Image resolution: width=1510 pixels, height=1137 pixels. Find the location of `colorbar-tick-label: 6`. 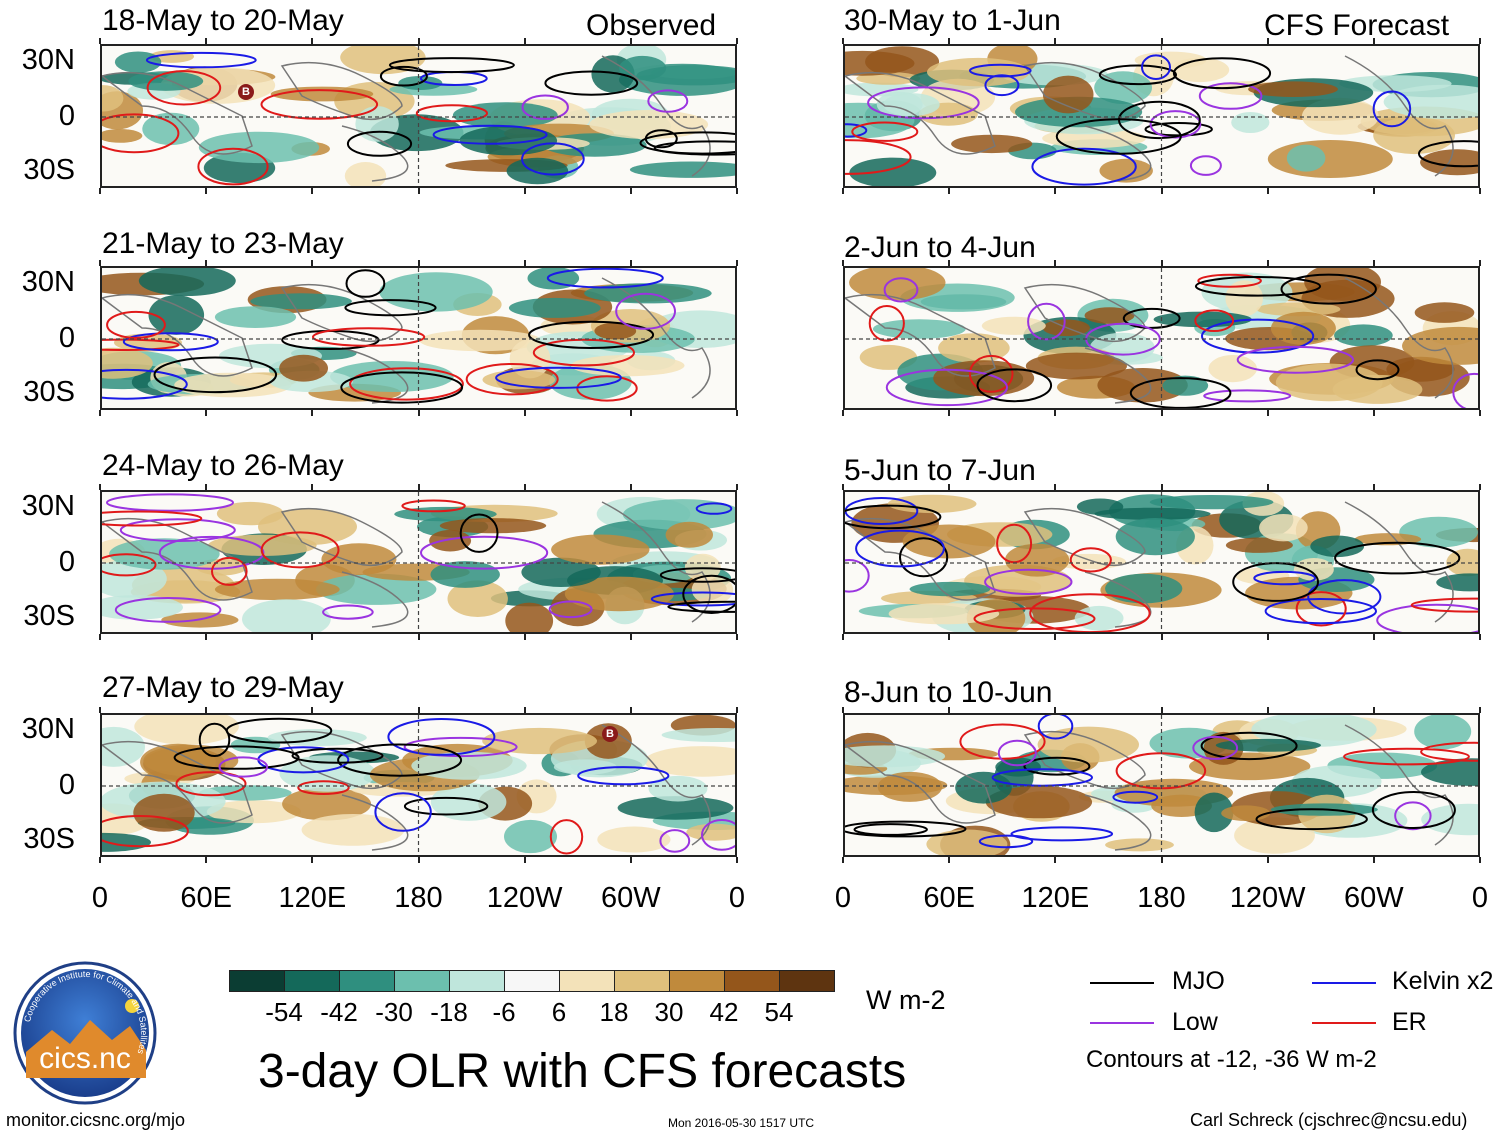

colorbar-tick-label: 6 is located at coordinates (559, 1012).